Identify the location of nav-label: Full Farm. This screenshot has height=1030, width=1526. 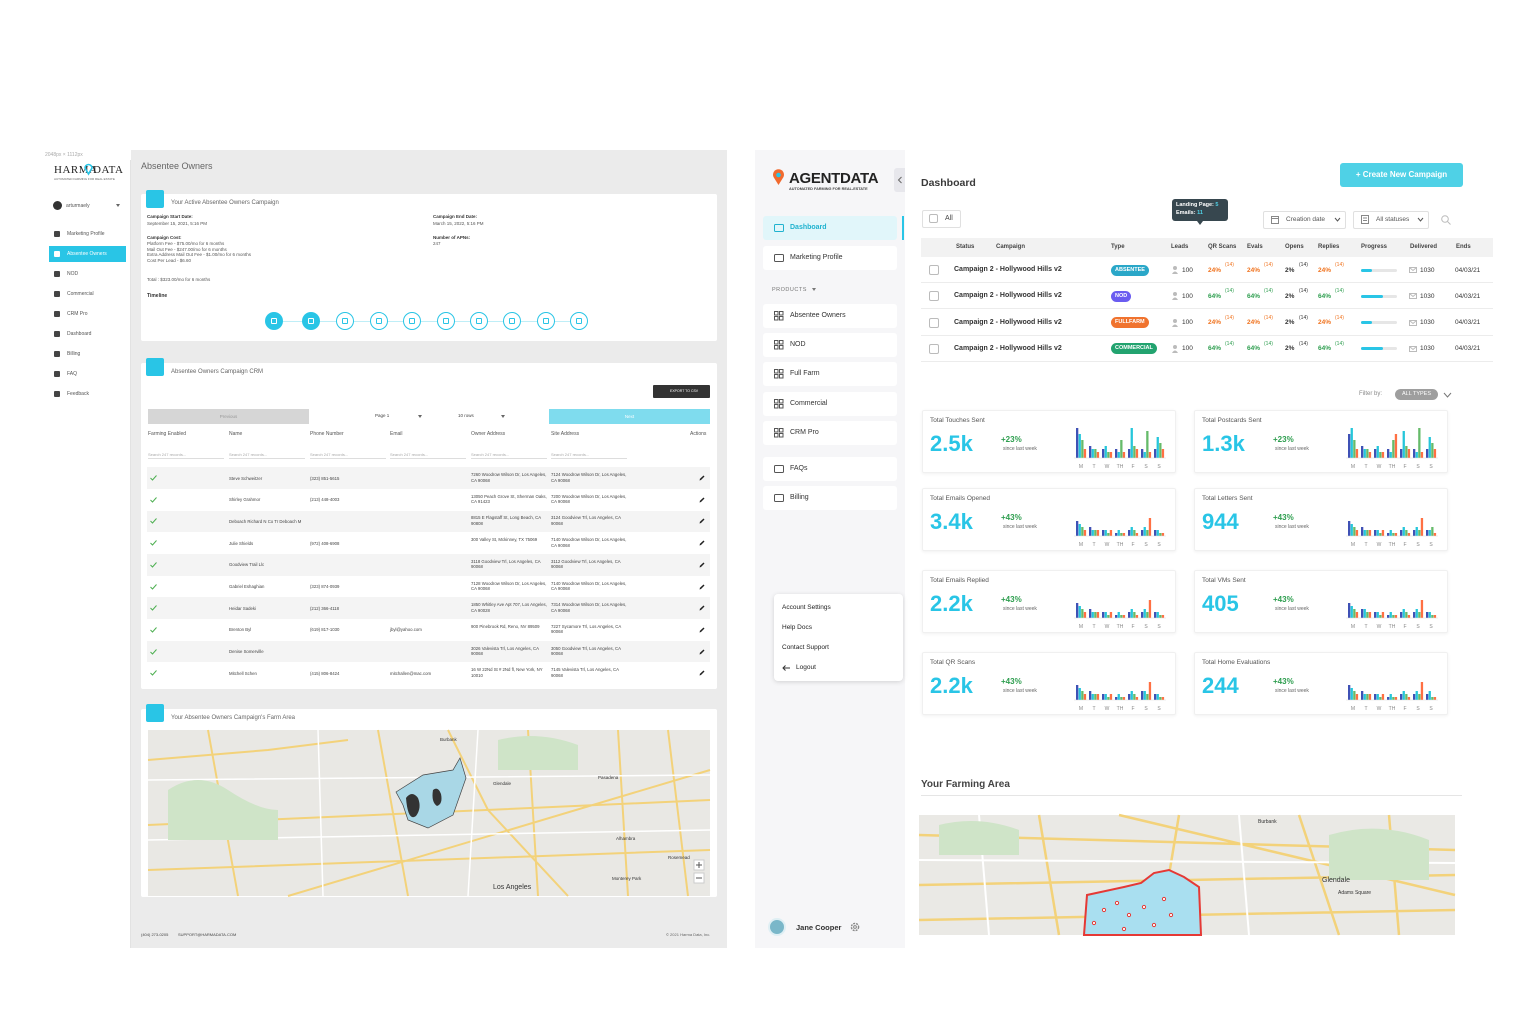
(805, 373).